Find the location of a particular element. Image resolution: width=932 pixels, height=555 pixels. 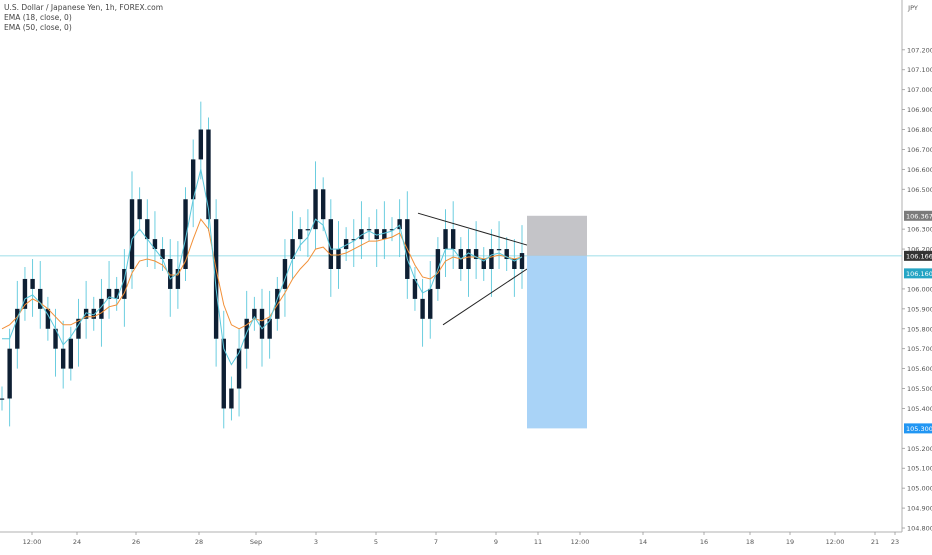

stop-loss-zone is located at coordinates (557, 235).